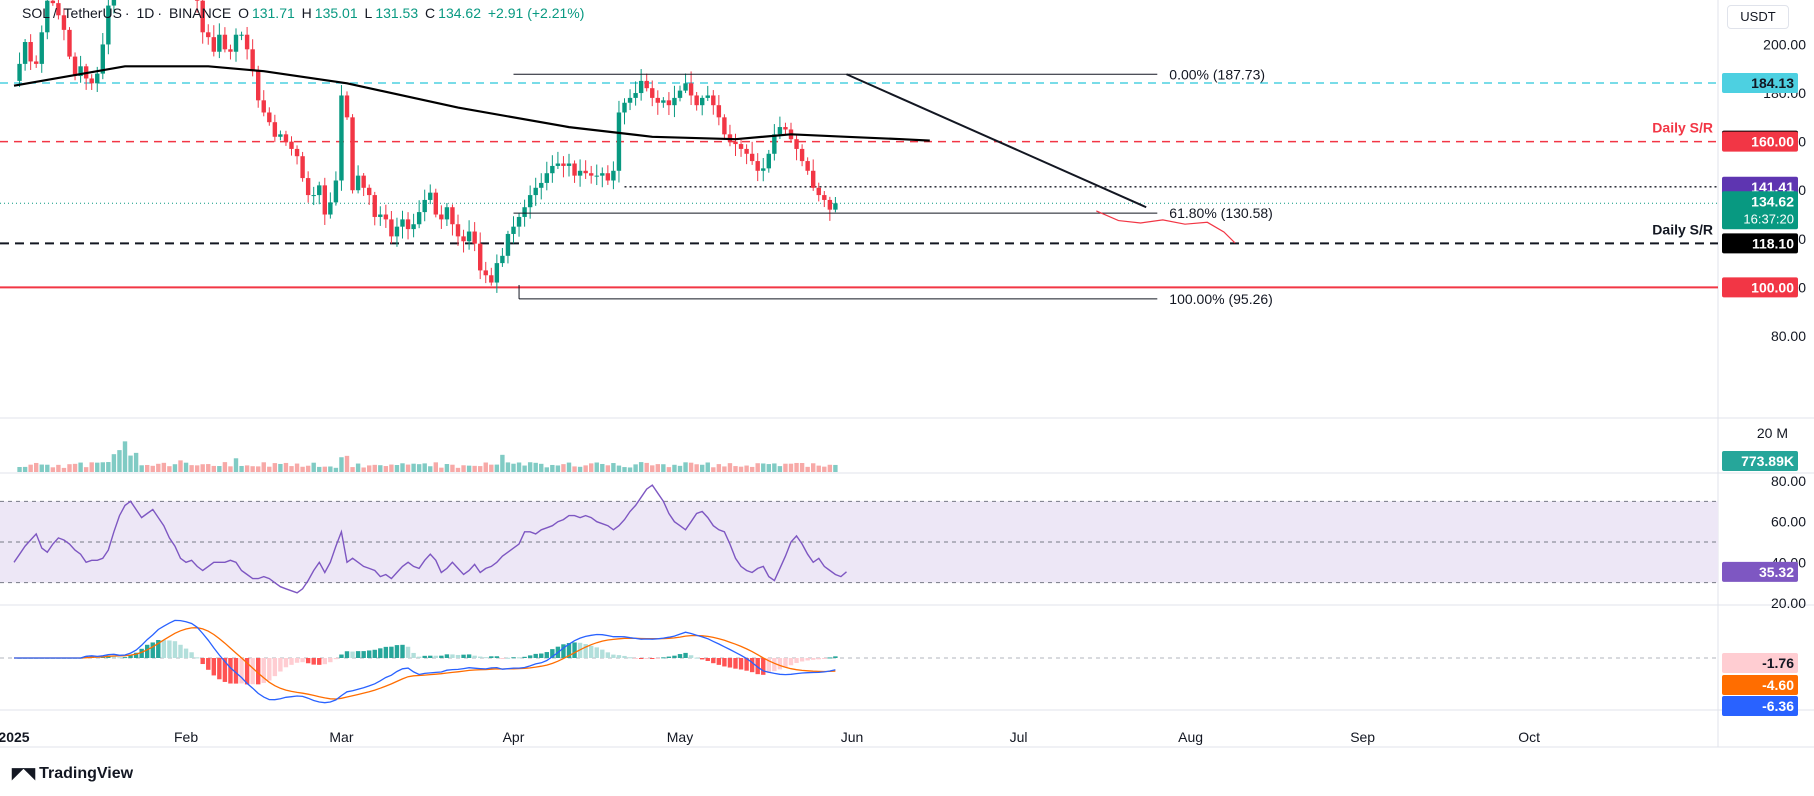  What do you see at coordinates (1772, 83) in the screenshot?
I see `tag-184: 184.13` at bounding box center [1772, 83].